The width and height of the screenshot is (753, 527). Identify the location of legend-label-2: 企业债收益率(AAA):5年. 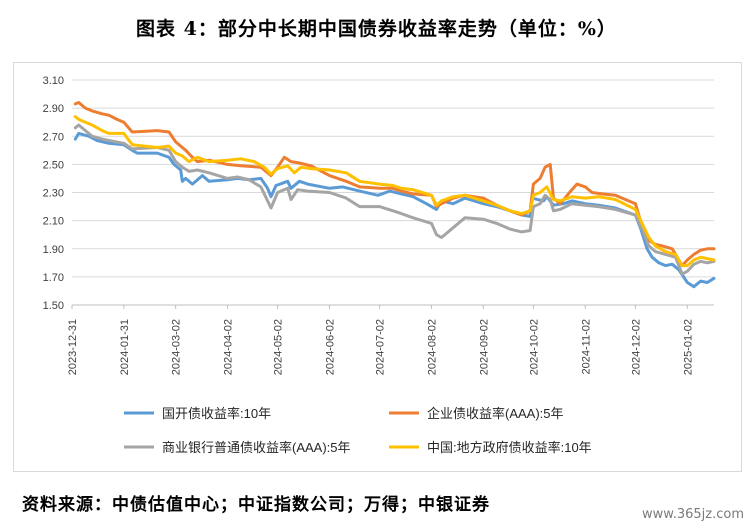
(495, 413).